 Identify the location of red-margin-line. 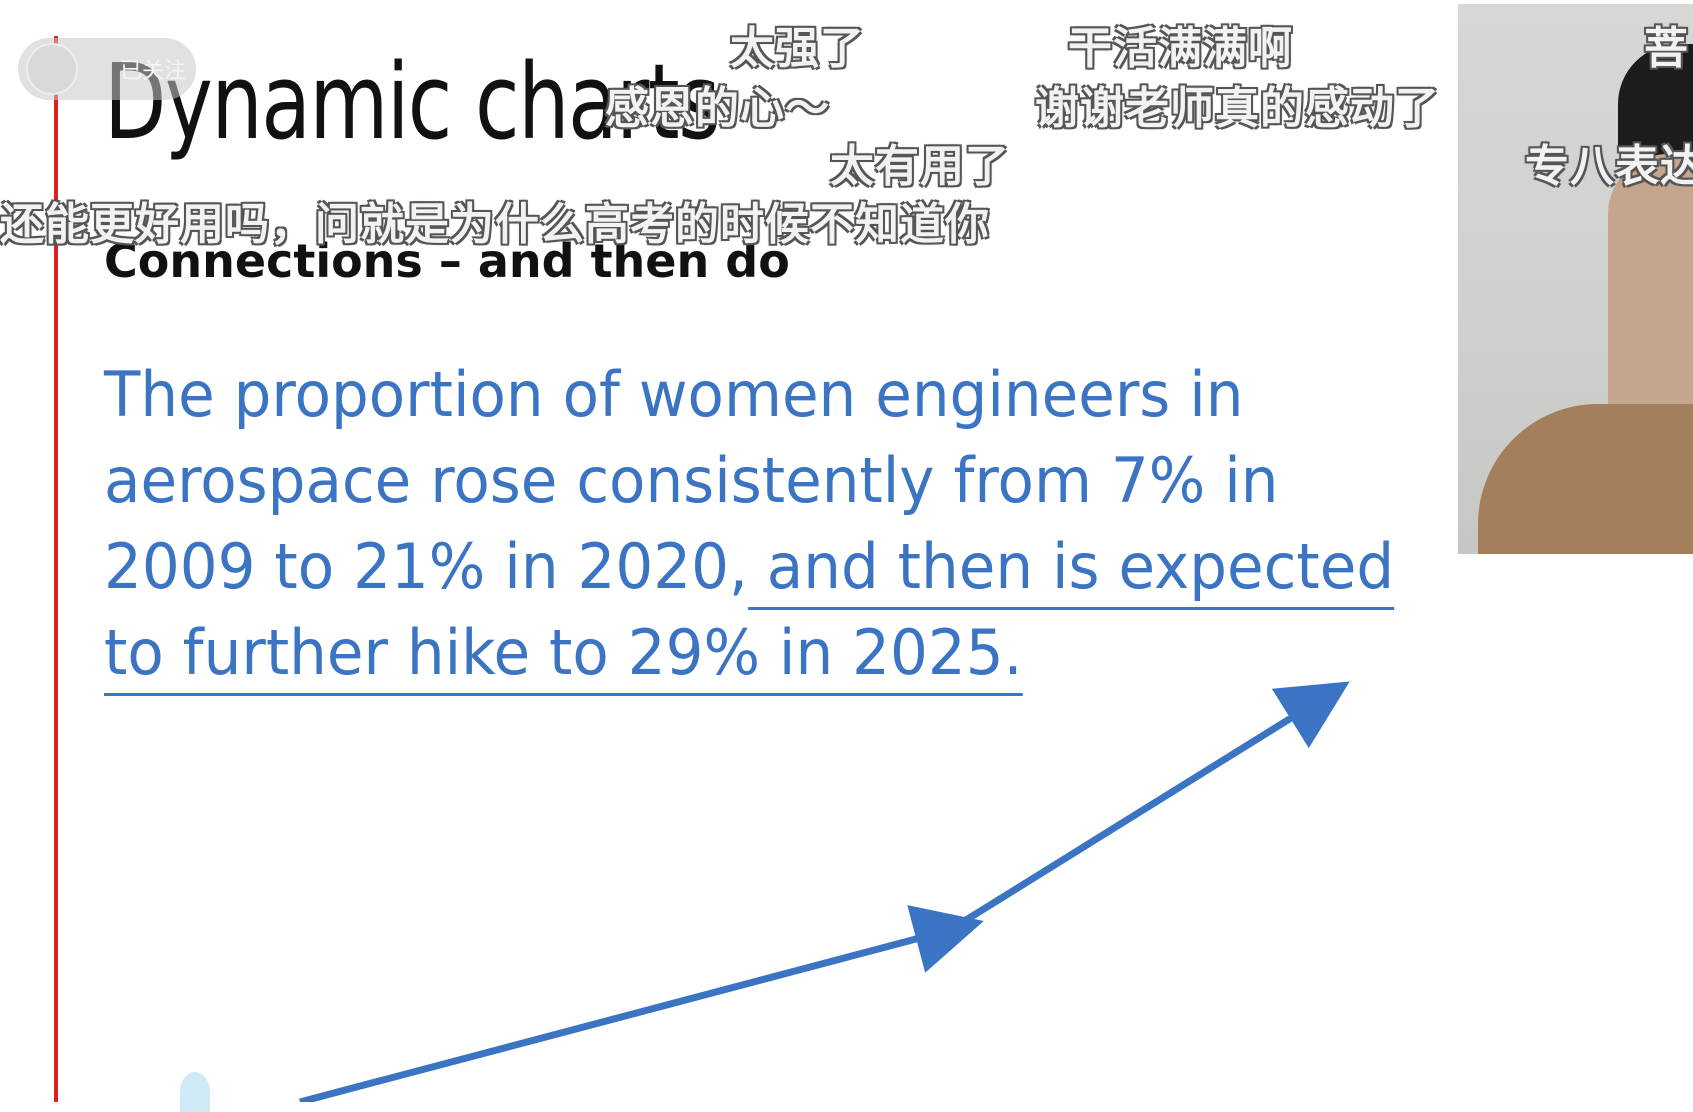
(56, 569).